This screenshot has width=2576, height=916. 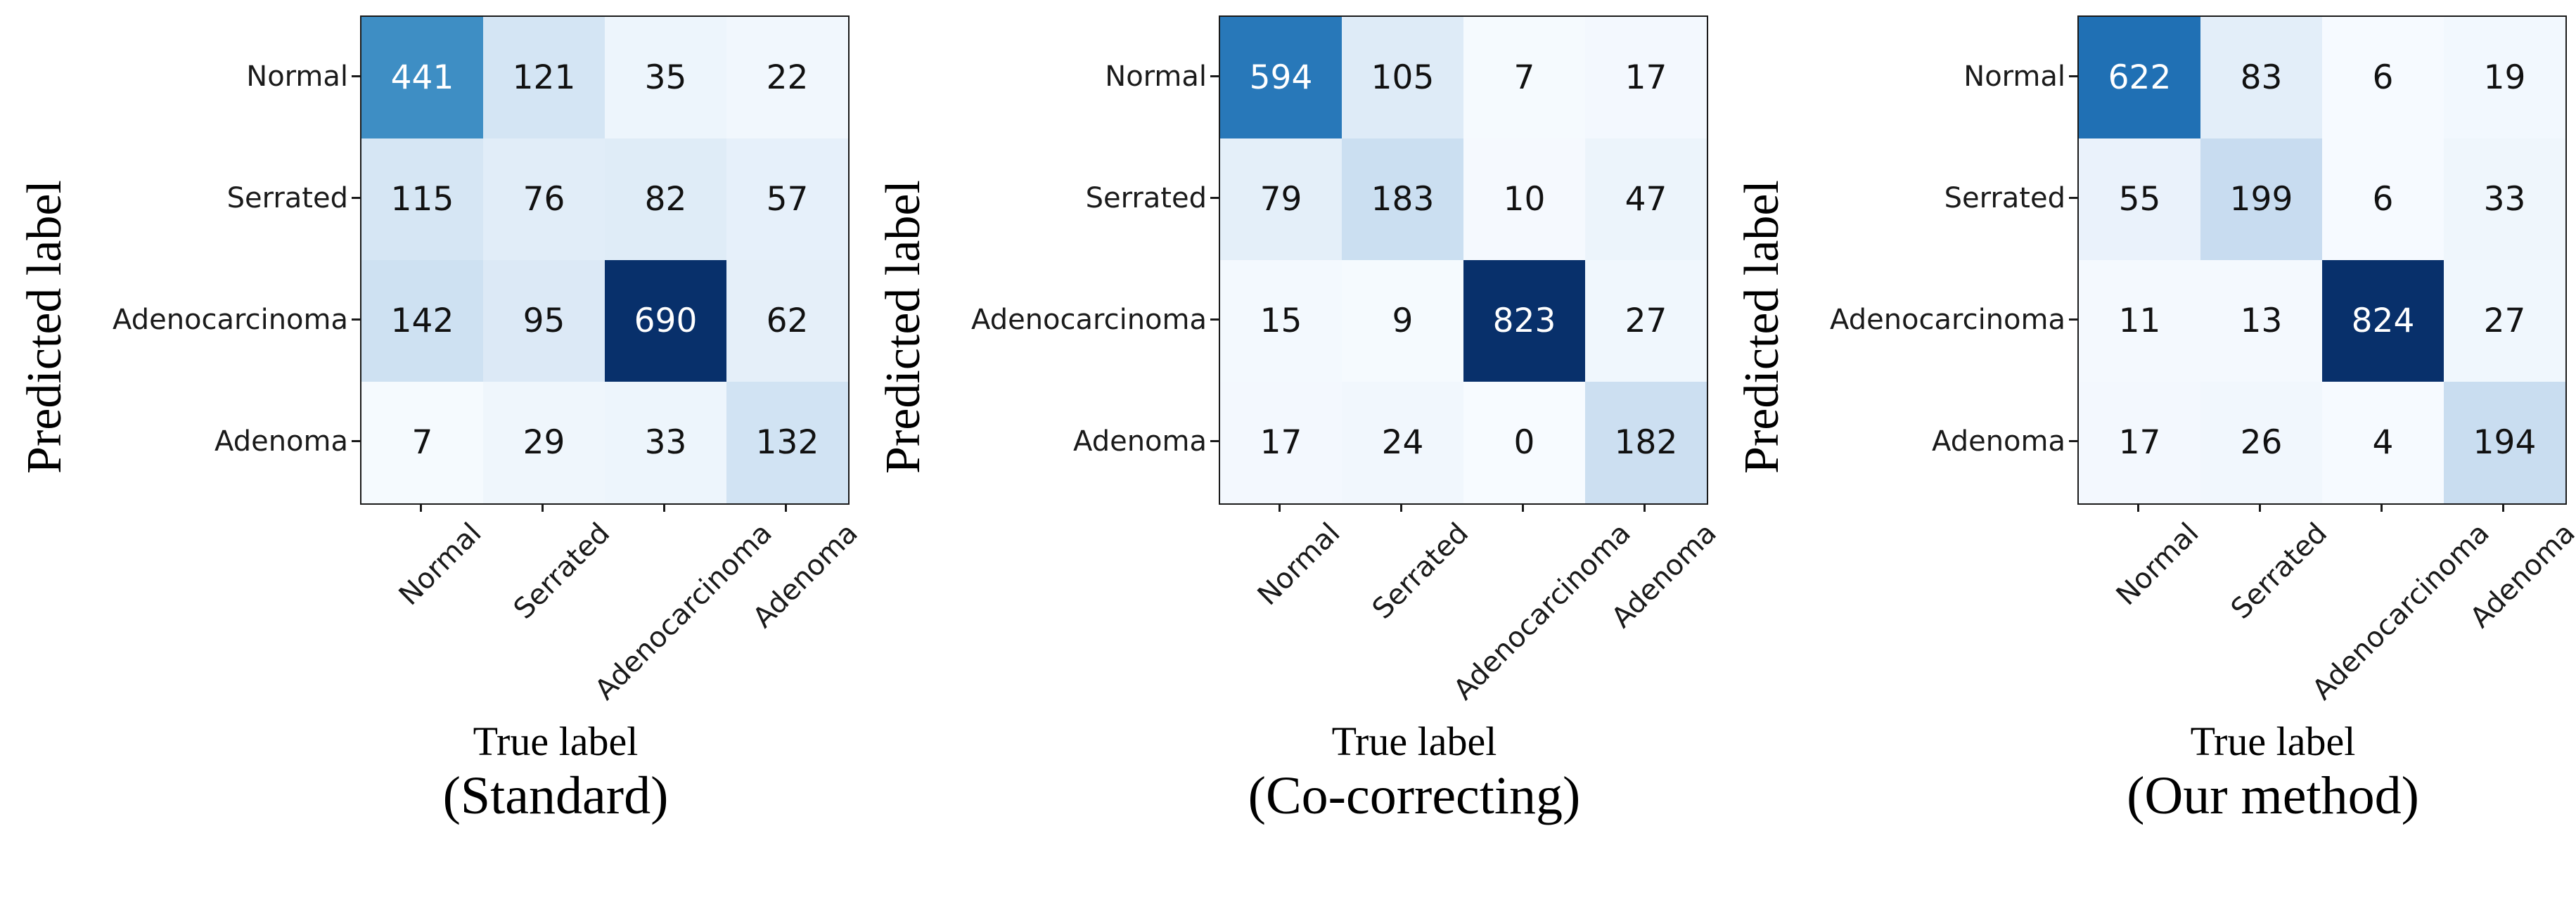 I want to click on matrix-cell: 622, so click(x=2139, y=77).